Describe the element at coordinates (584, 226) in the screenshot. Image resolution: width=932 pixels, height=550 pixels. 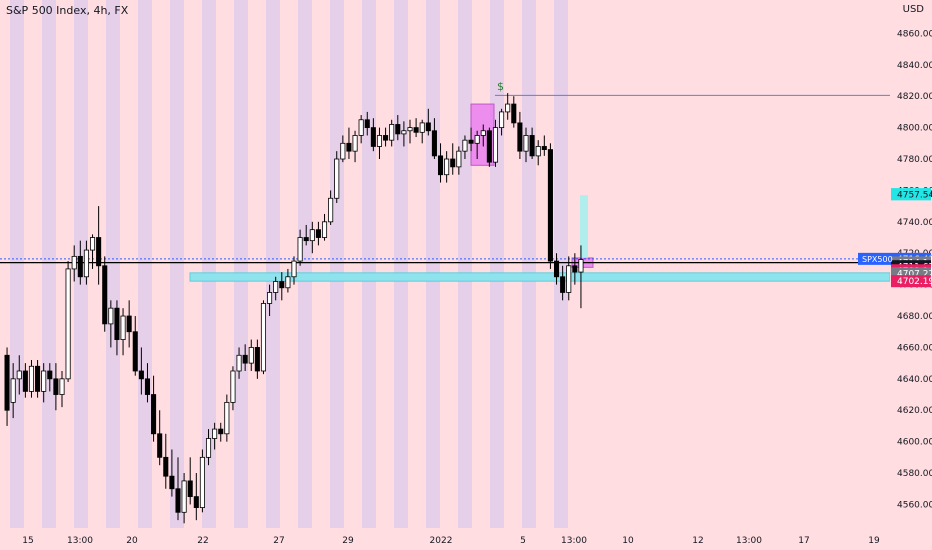
I see `target-box` at that location.